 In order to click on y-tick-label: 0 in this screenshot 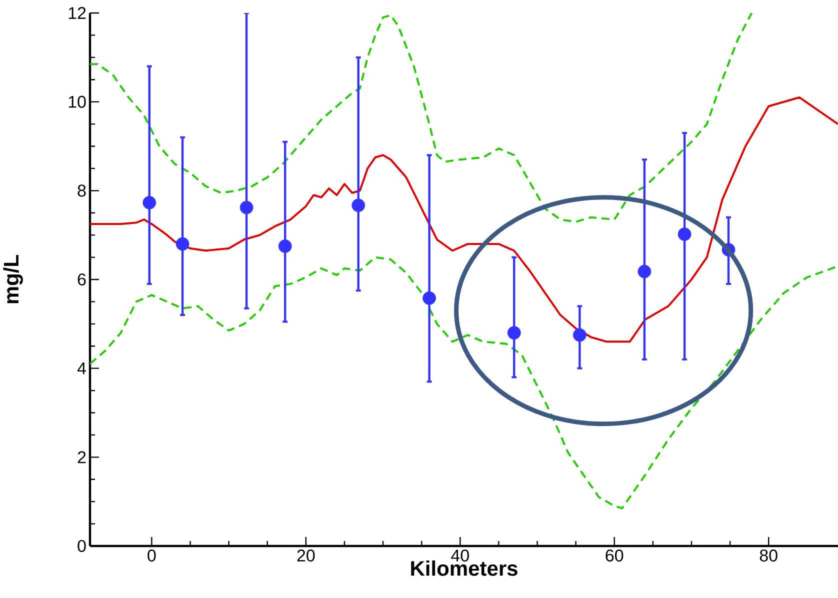, I will do `click(82, 546)`.